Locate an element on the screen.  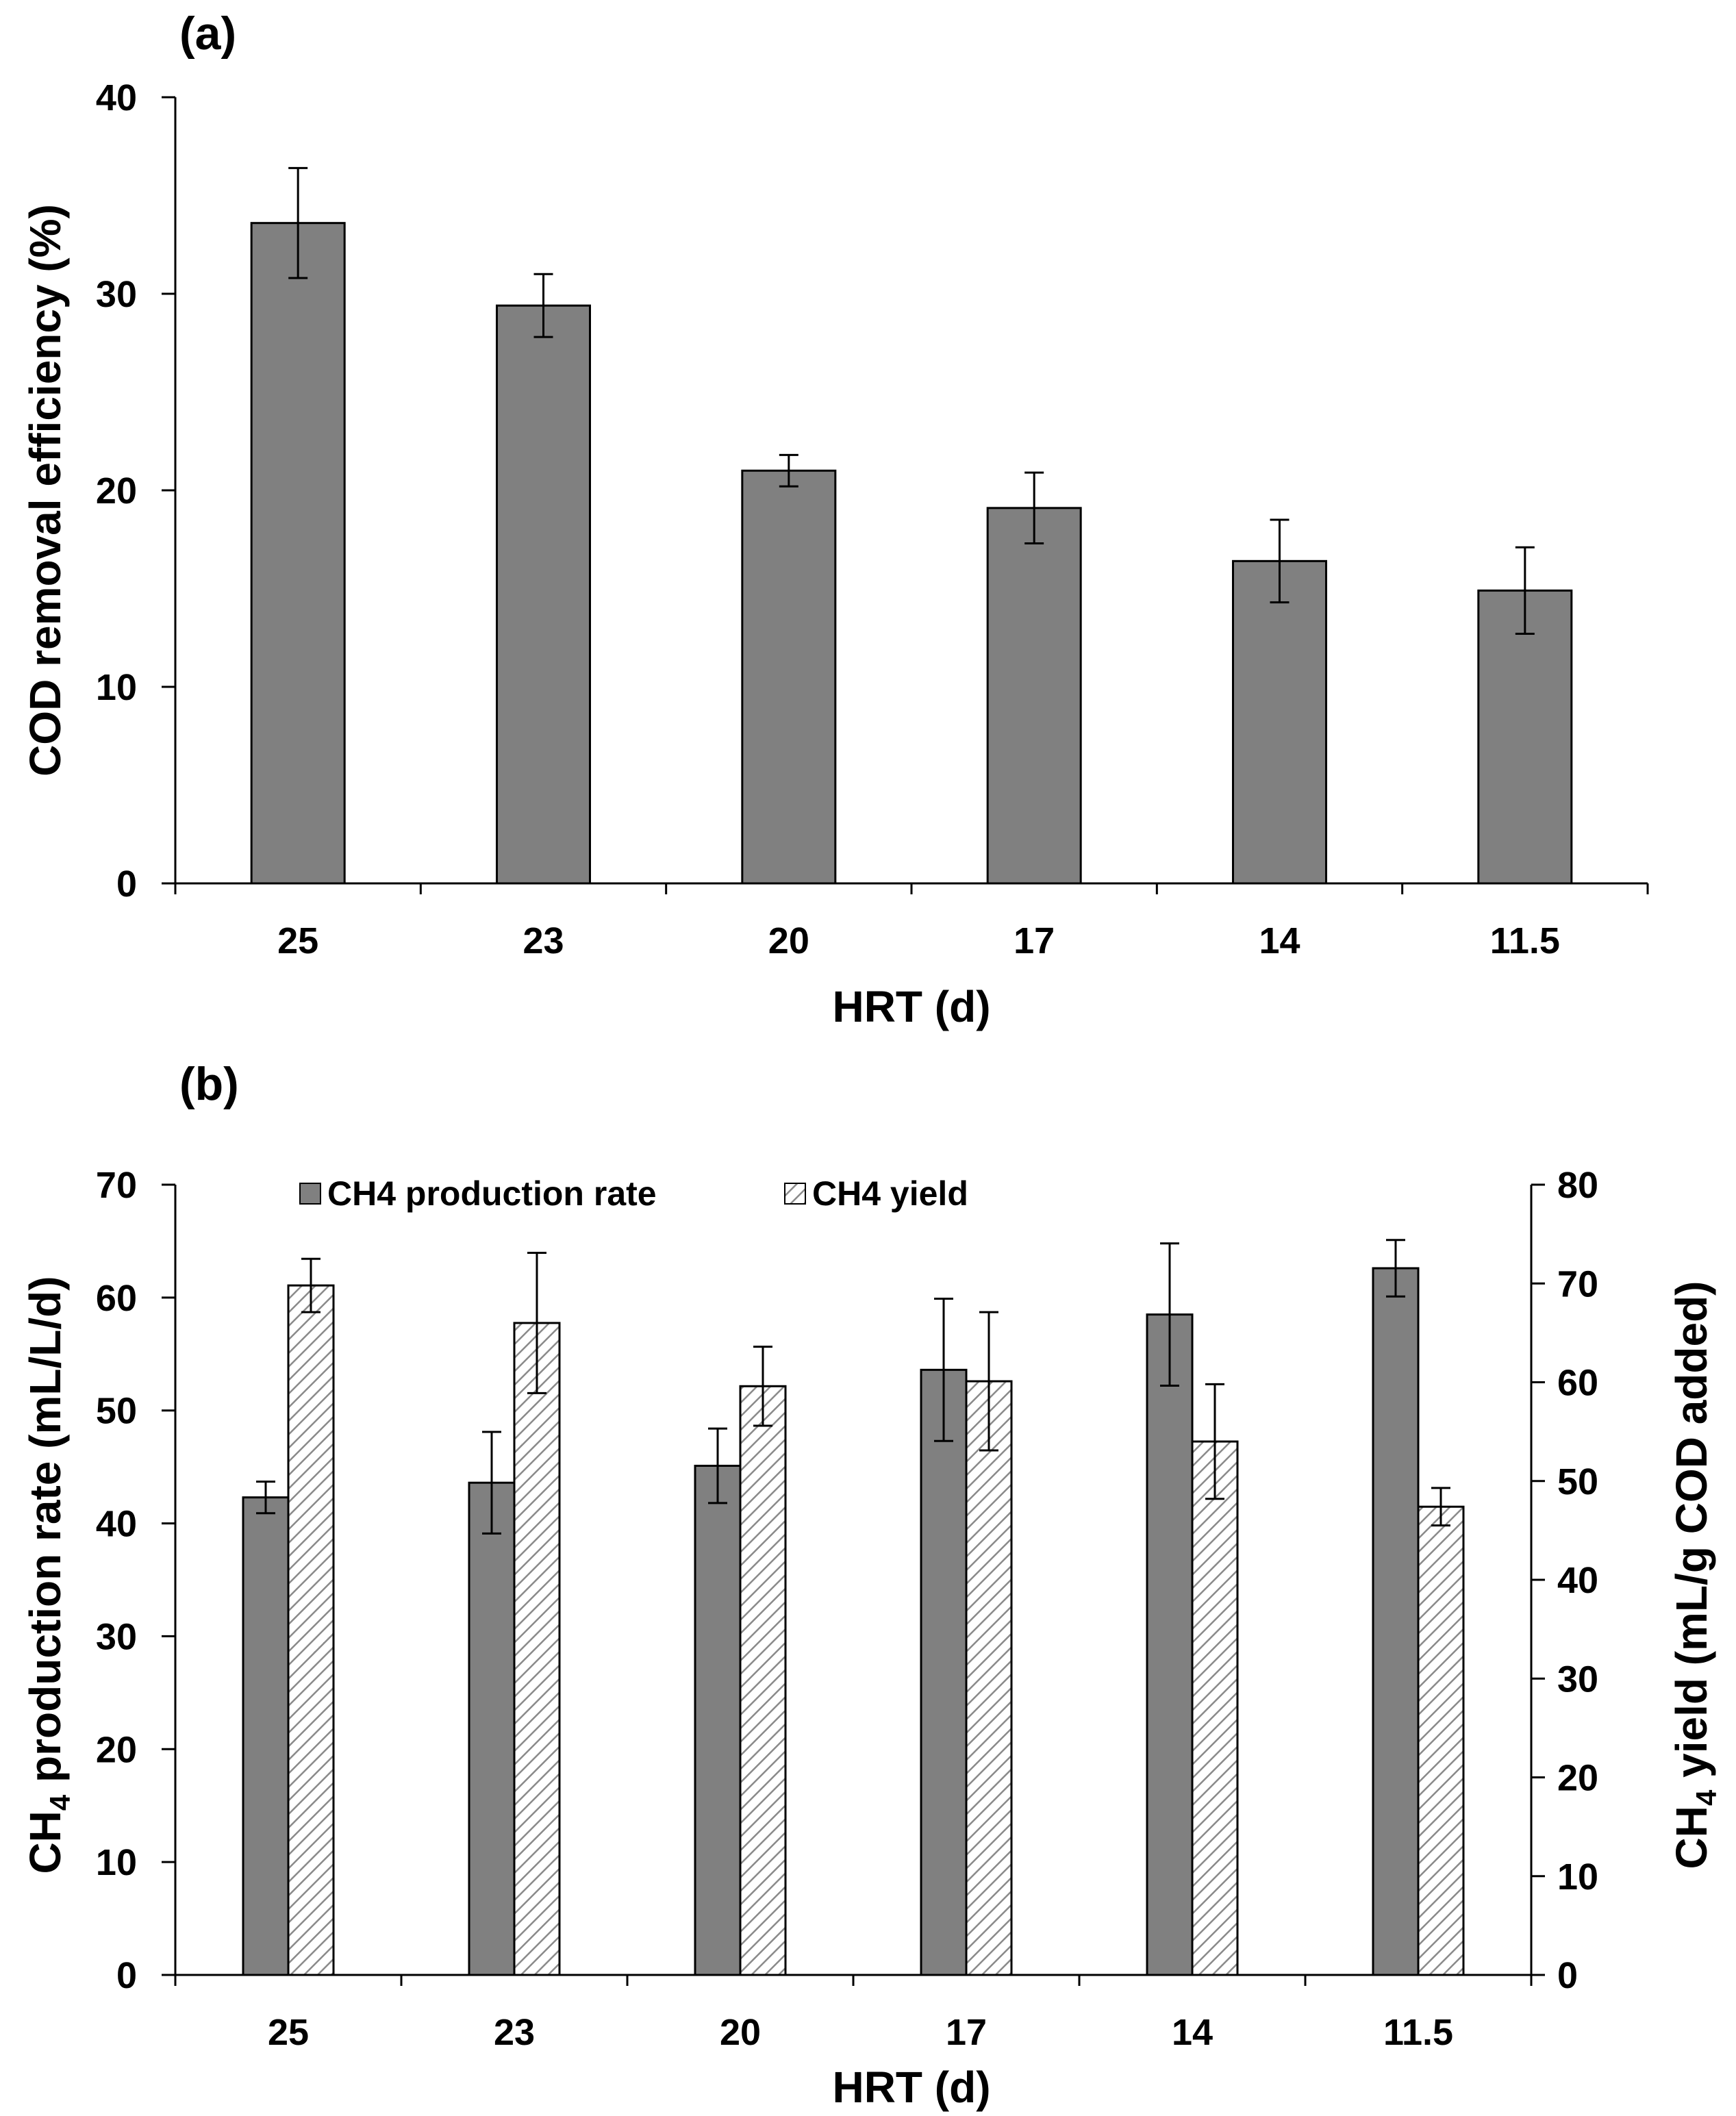
legend-label-yield: CH4 yield is located at coordinates (890, 1193).